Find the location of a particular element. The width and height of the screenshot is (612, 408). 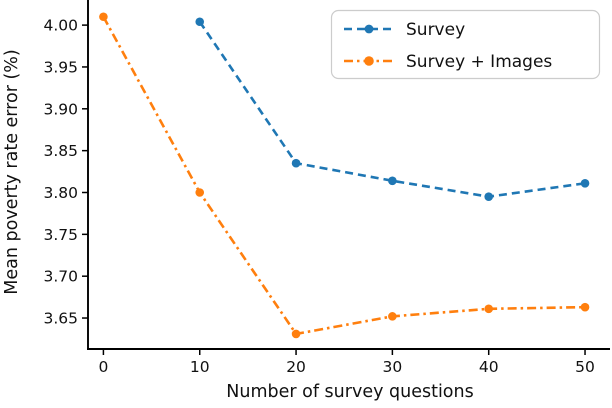

y-tick-label: 3.75 is located at coordinates (60, 235).